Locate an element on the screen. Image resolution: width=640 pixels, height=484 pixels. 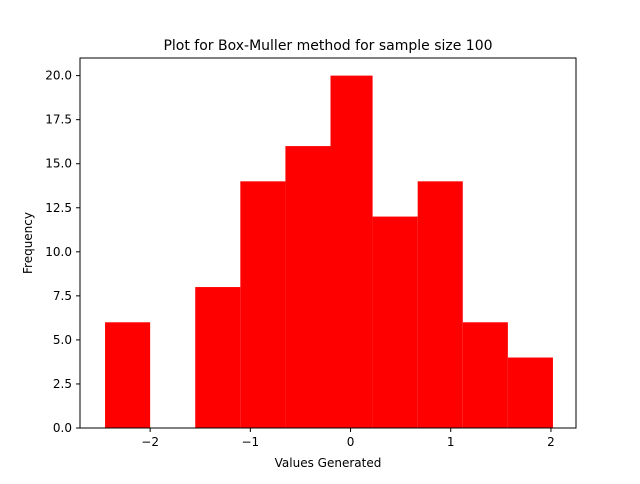
x-tick-label-2: 0 is located at coordinates (351, 442).